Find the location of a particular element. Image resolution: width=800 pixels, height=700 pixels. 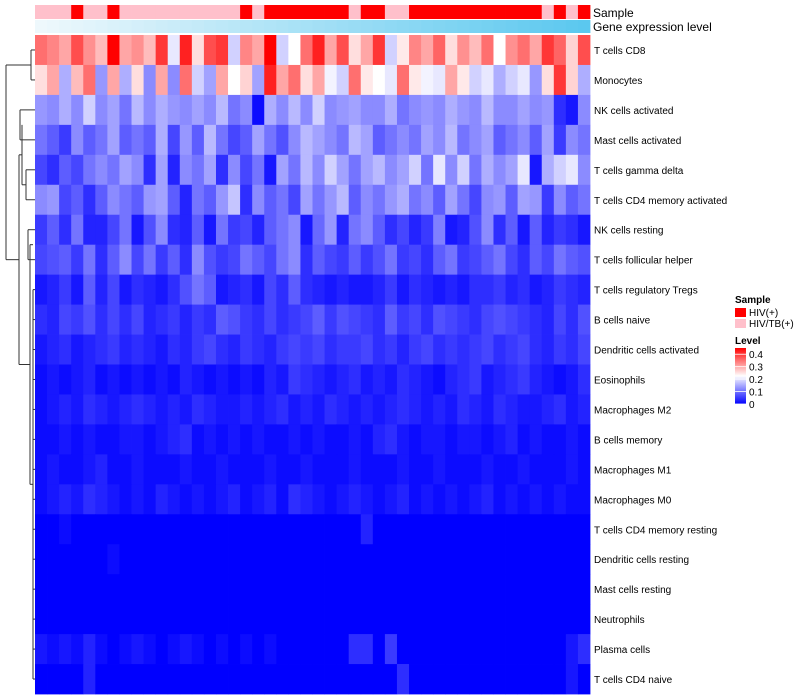

expression-level-track is located at coordinates (313, 26).